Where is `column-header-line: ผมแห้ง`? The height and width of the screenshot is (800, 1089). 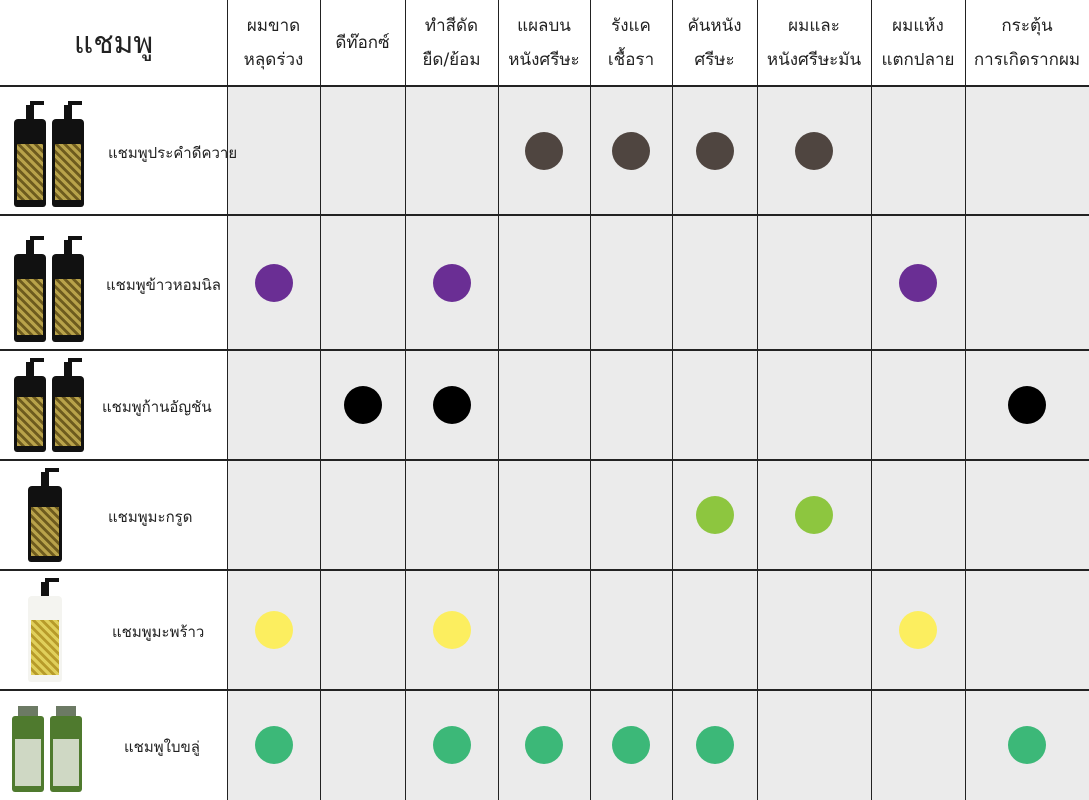 column-header-line: ผมแห้ง is located at coordinates (918, 26).